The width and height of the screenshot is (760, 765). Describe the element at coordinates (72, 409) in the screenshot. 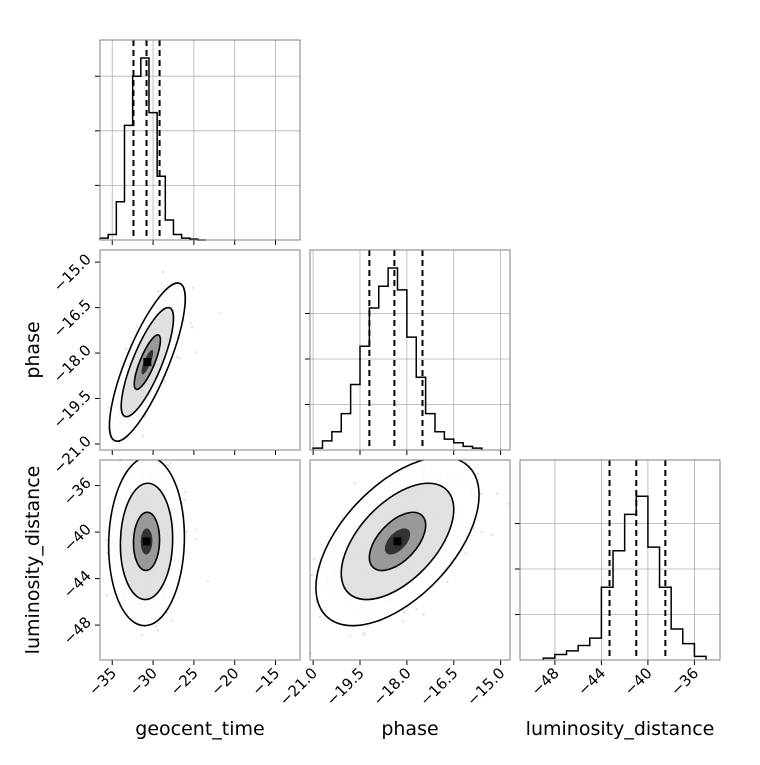

I see `y-tick-label: −19.5` at that location.